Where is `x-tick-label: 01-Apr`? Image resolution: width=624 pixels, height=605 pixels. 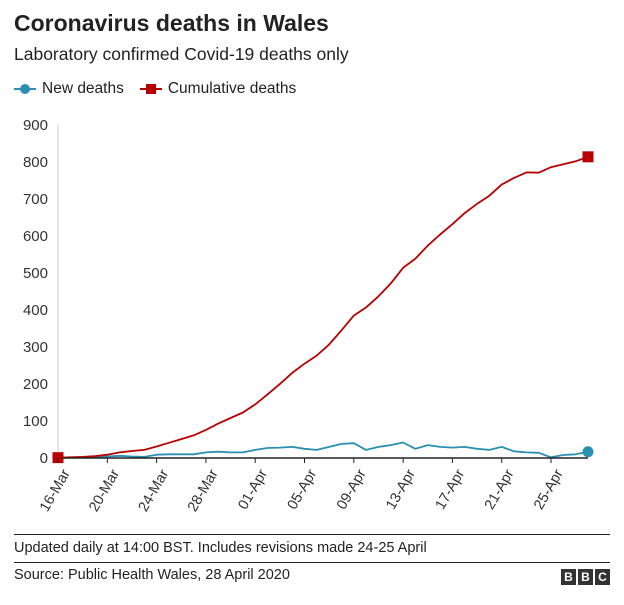
x-tick-label: 01-Apr is located at coordinates (253, 490).